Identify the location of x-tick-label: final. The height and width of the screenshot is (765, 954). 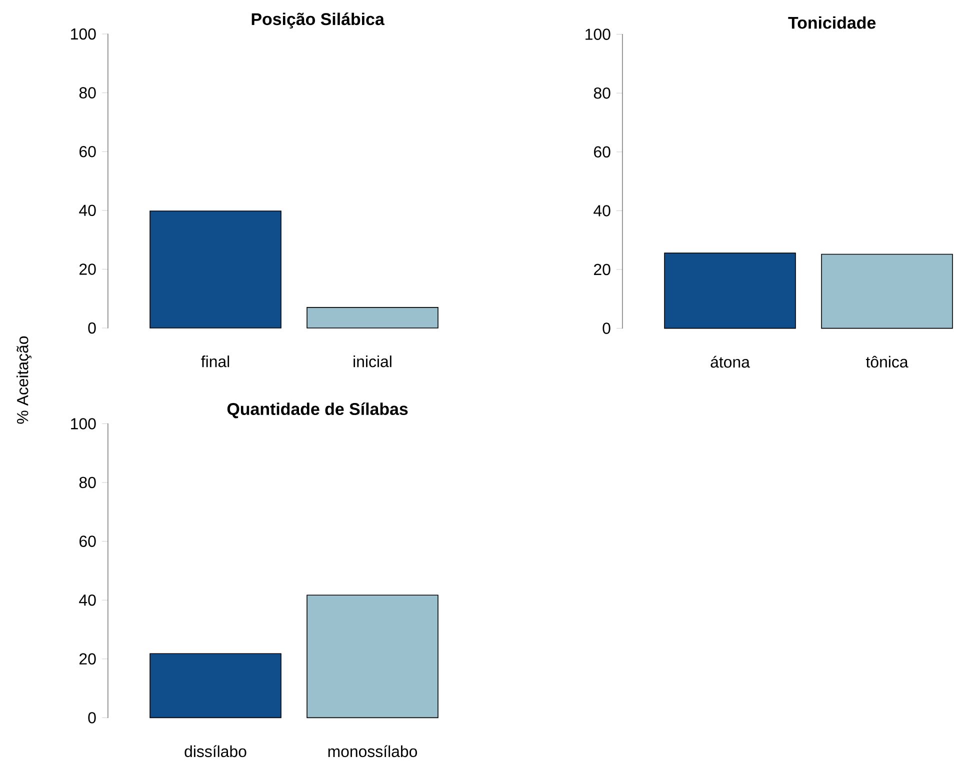
(215, 362).